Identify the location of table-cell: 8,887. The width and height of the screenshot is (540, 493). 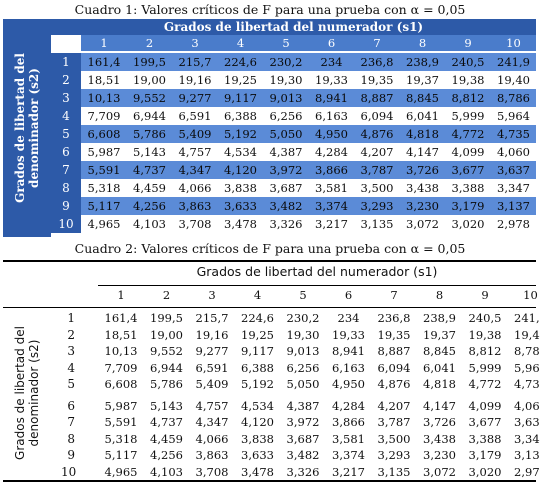
(377, 98).